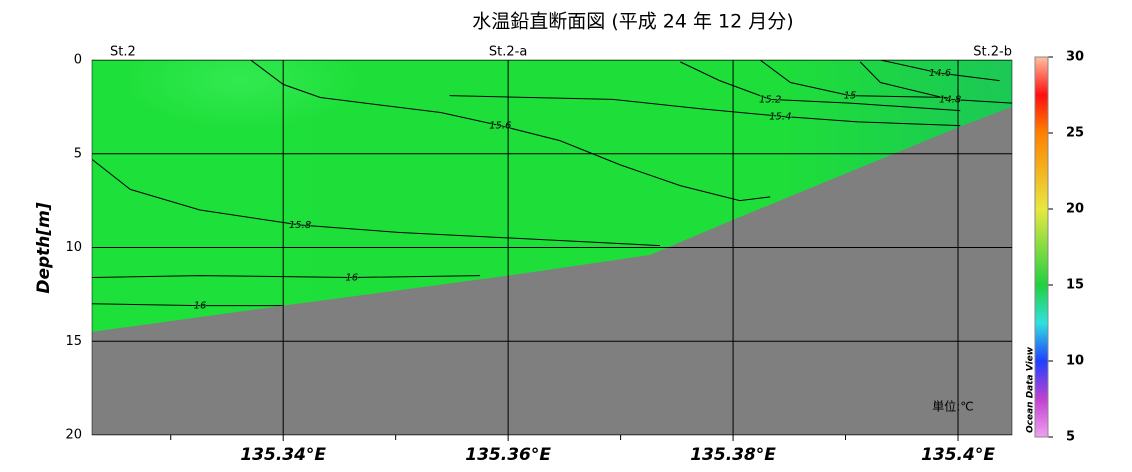 The image size is (1132, 472). I want to click on station-label: St.2, so click(123, 52).